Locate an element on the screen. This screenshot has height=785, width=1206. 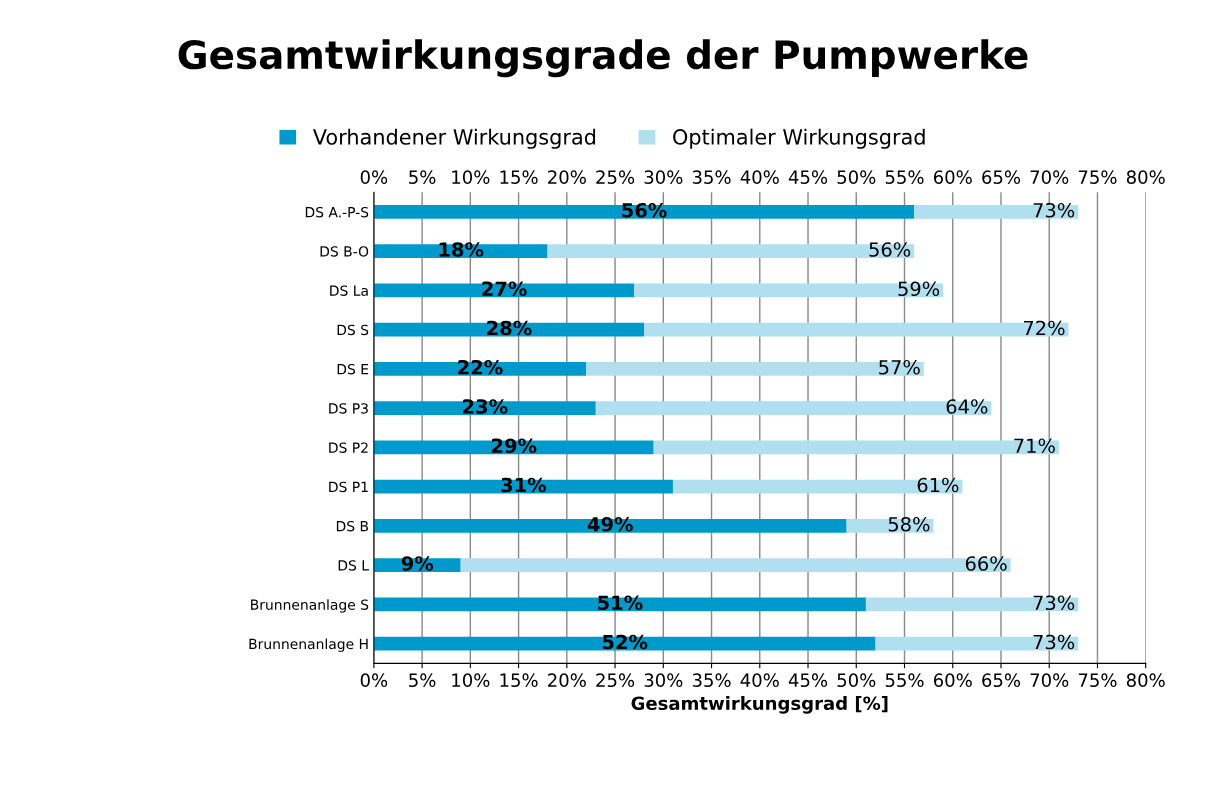
x2-tick-label: 75% is located at coordinates (1097, 680).